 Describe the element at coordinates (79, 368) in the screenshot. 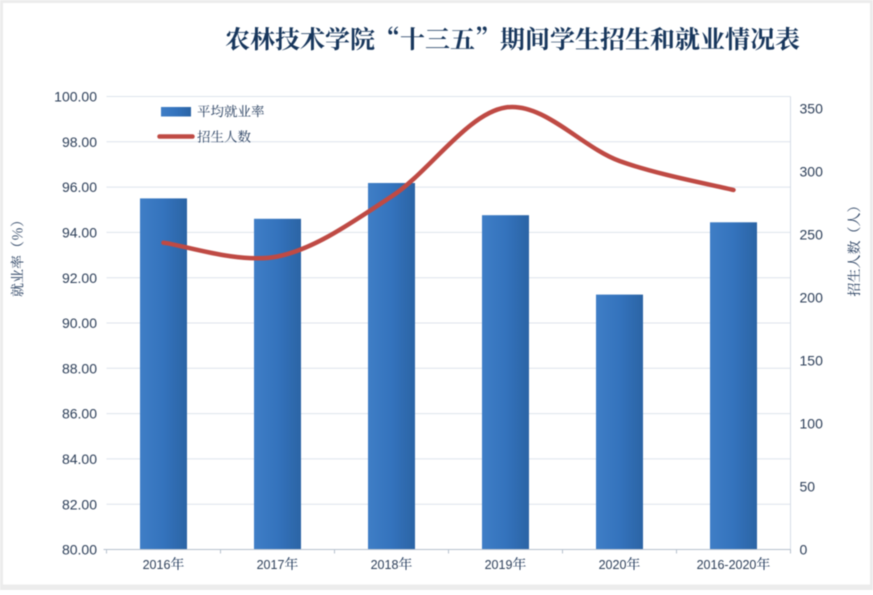

I see `svg-text: 88.00` at that location.